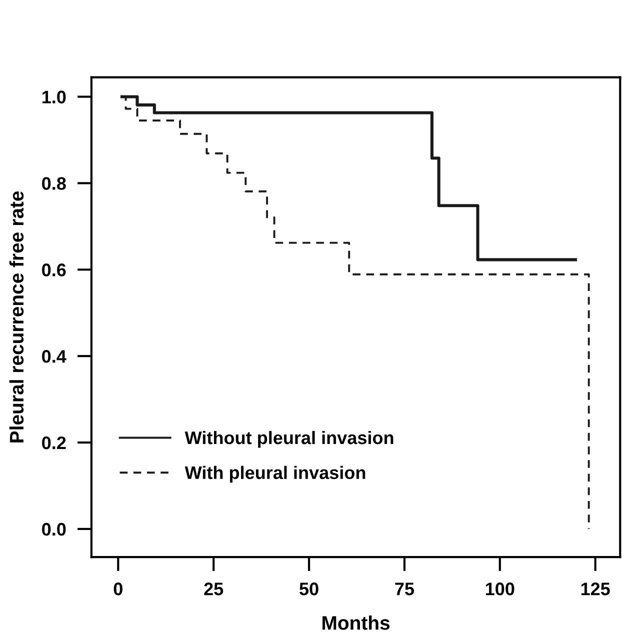  Describe the element at coordinates (595, 589) in the screenshot. I see `x-tick-label: 125` at that location.